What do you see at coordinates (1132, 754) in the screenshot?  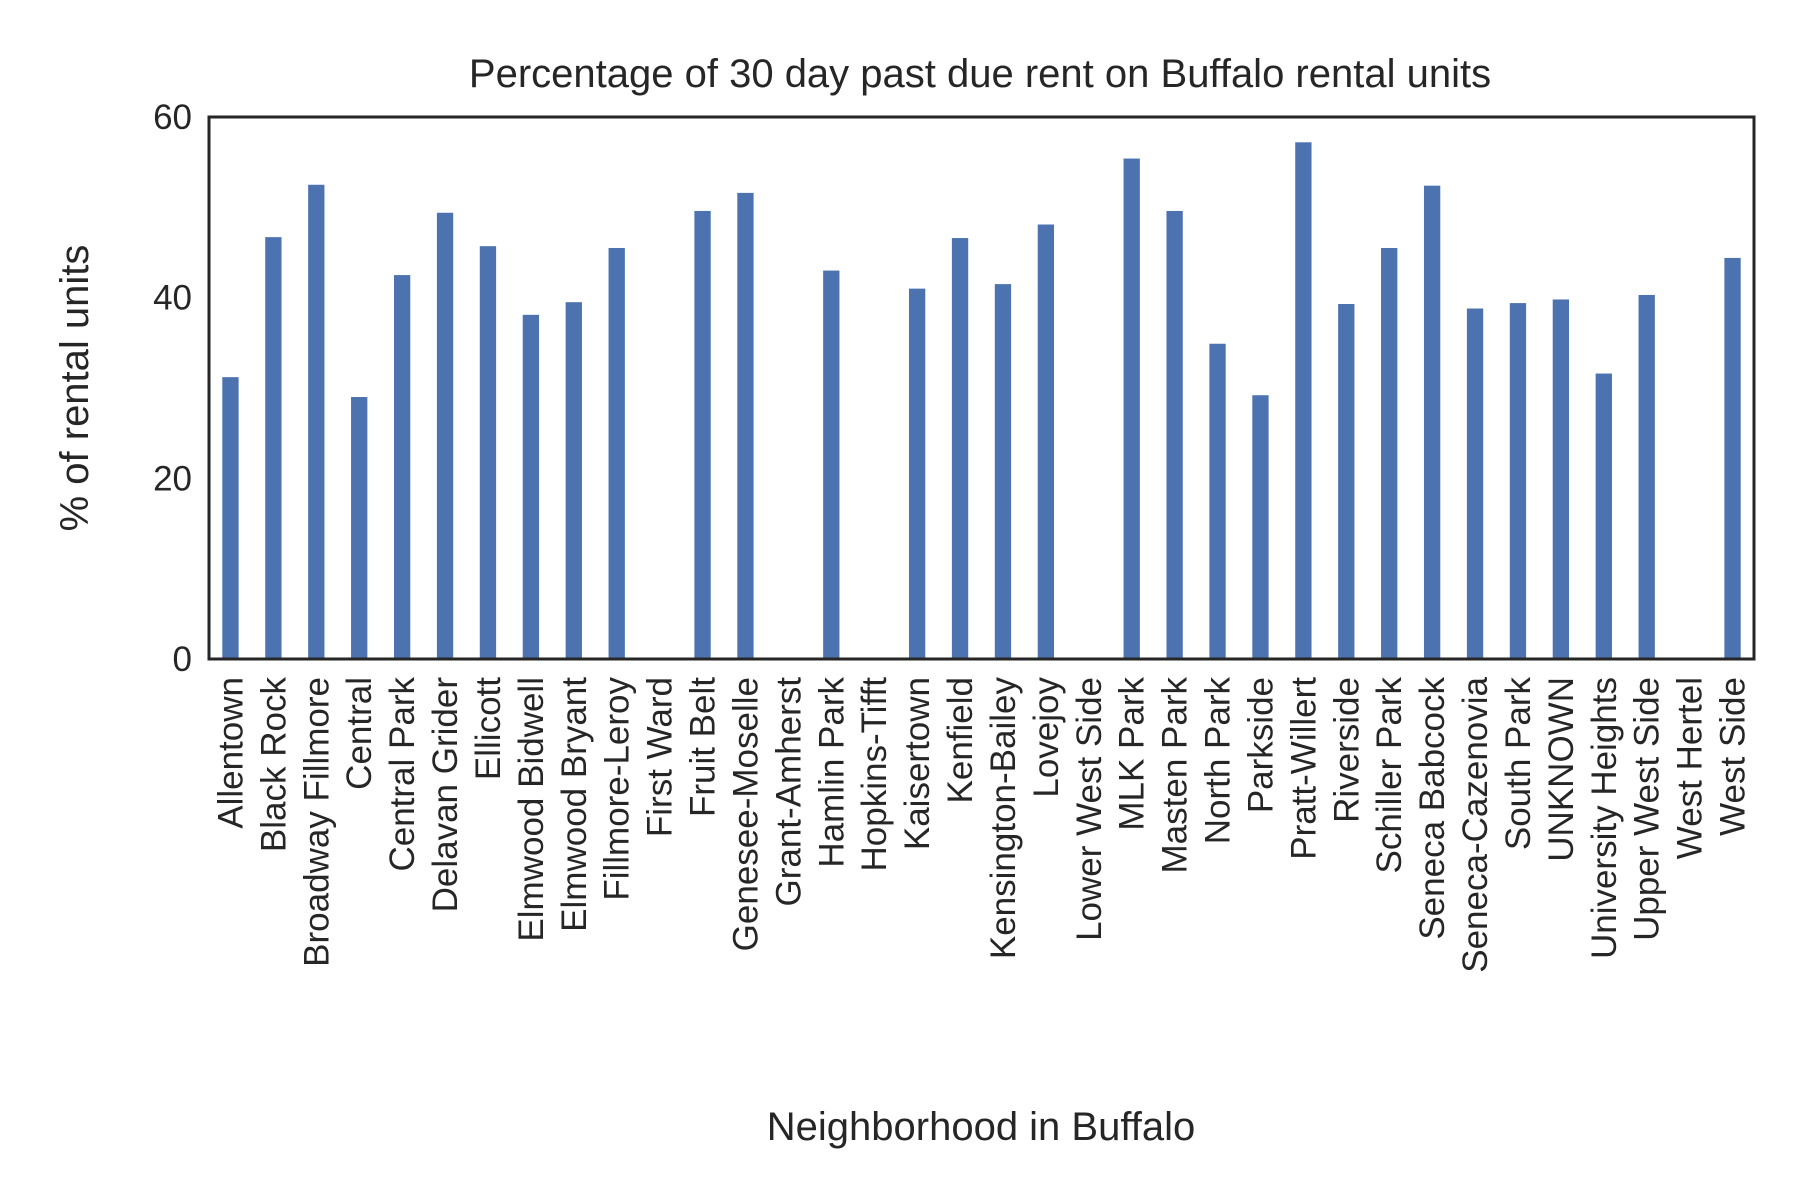 I see `x-tick-label: MLK Park` at bounding box center [1132, 754].